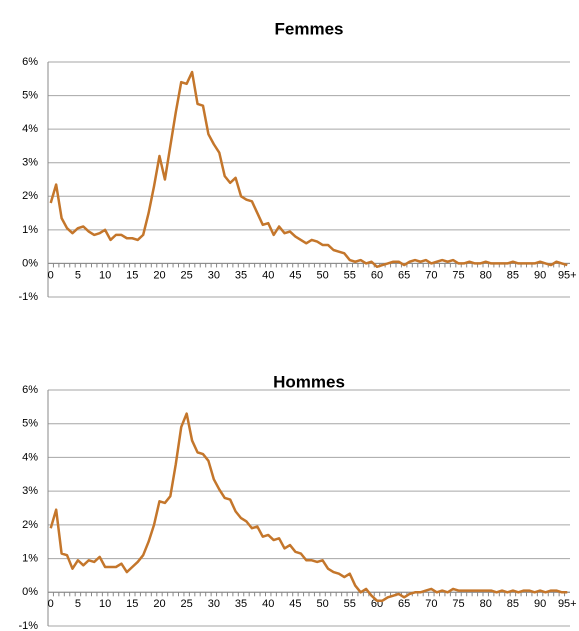 The width and height of the screenshot is (579, 631). Describe the element at coordinates (377, 275) in the screenshot. I see `x-tick-label: 60` at that location.